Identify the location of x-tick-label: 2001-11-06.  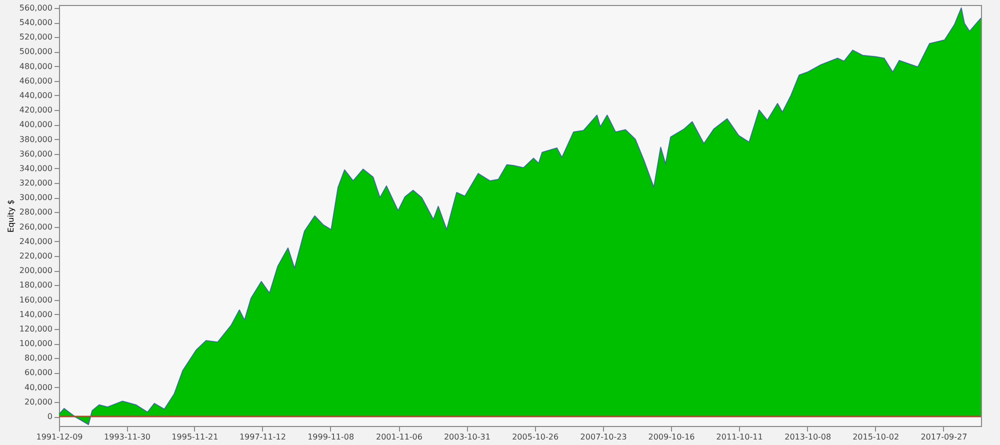
(399, 437).